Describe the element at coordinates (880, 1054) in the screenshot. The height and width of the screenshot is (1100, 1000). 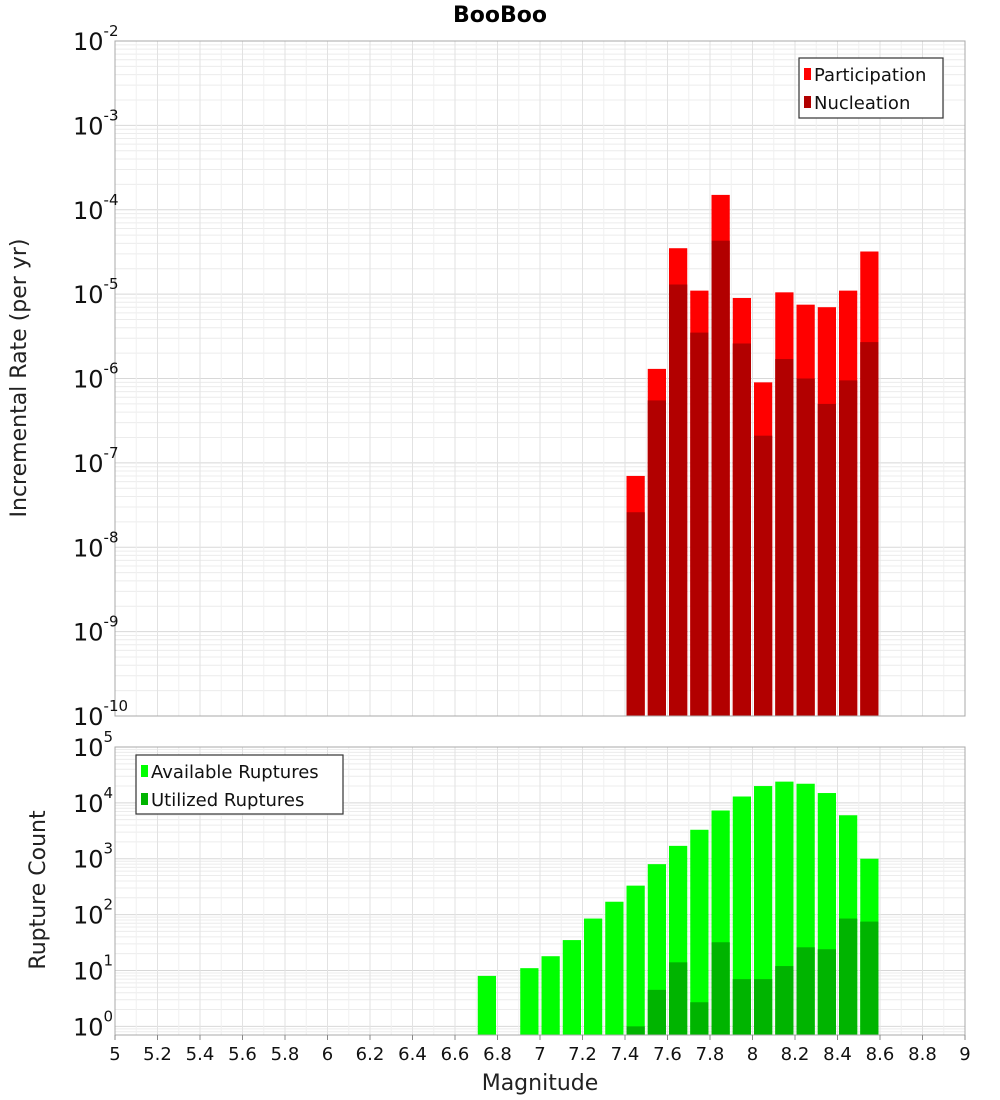
I see `x-tick-label: 8.6` at that location.